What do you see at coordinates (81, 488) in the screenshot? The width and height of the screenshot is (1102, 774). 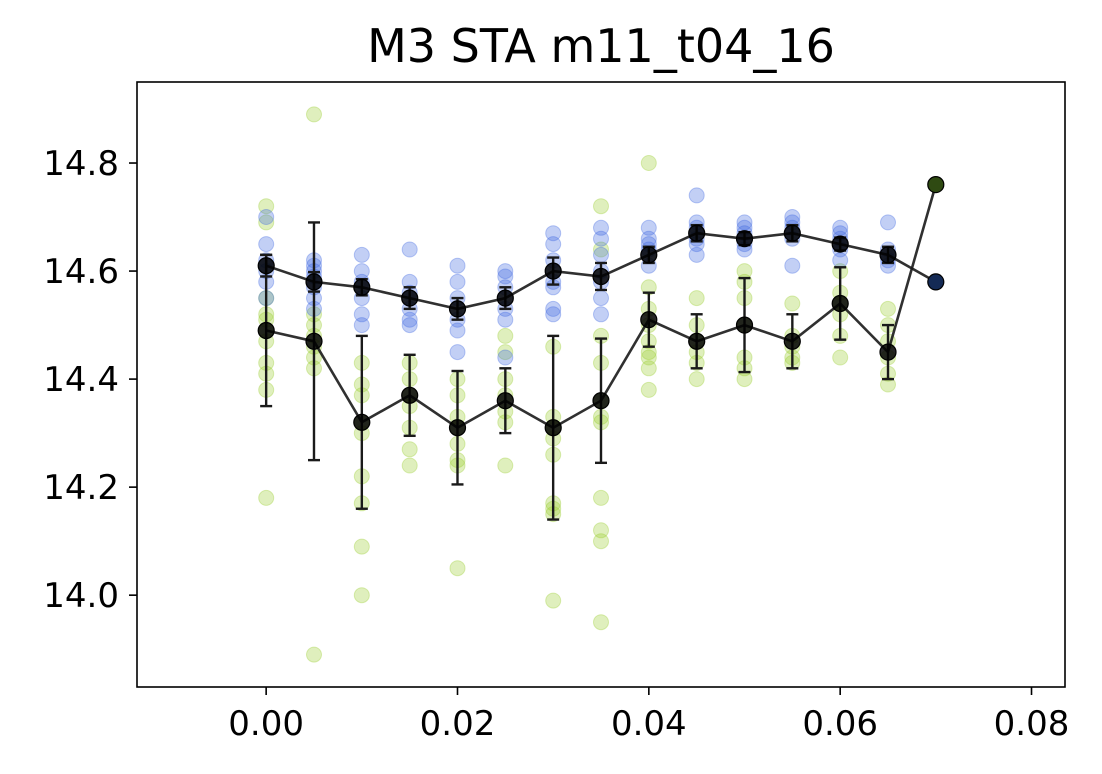 I see `y-tick-label: 14.2` at bounding box center [81, 488].